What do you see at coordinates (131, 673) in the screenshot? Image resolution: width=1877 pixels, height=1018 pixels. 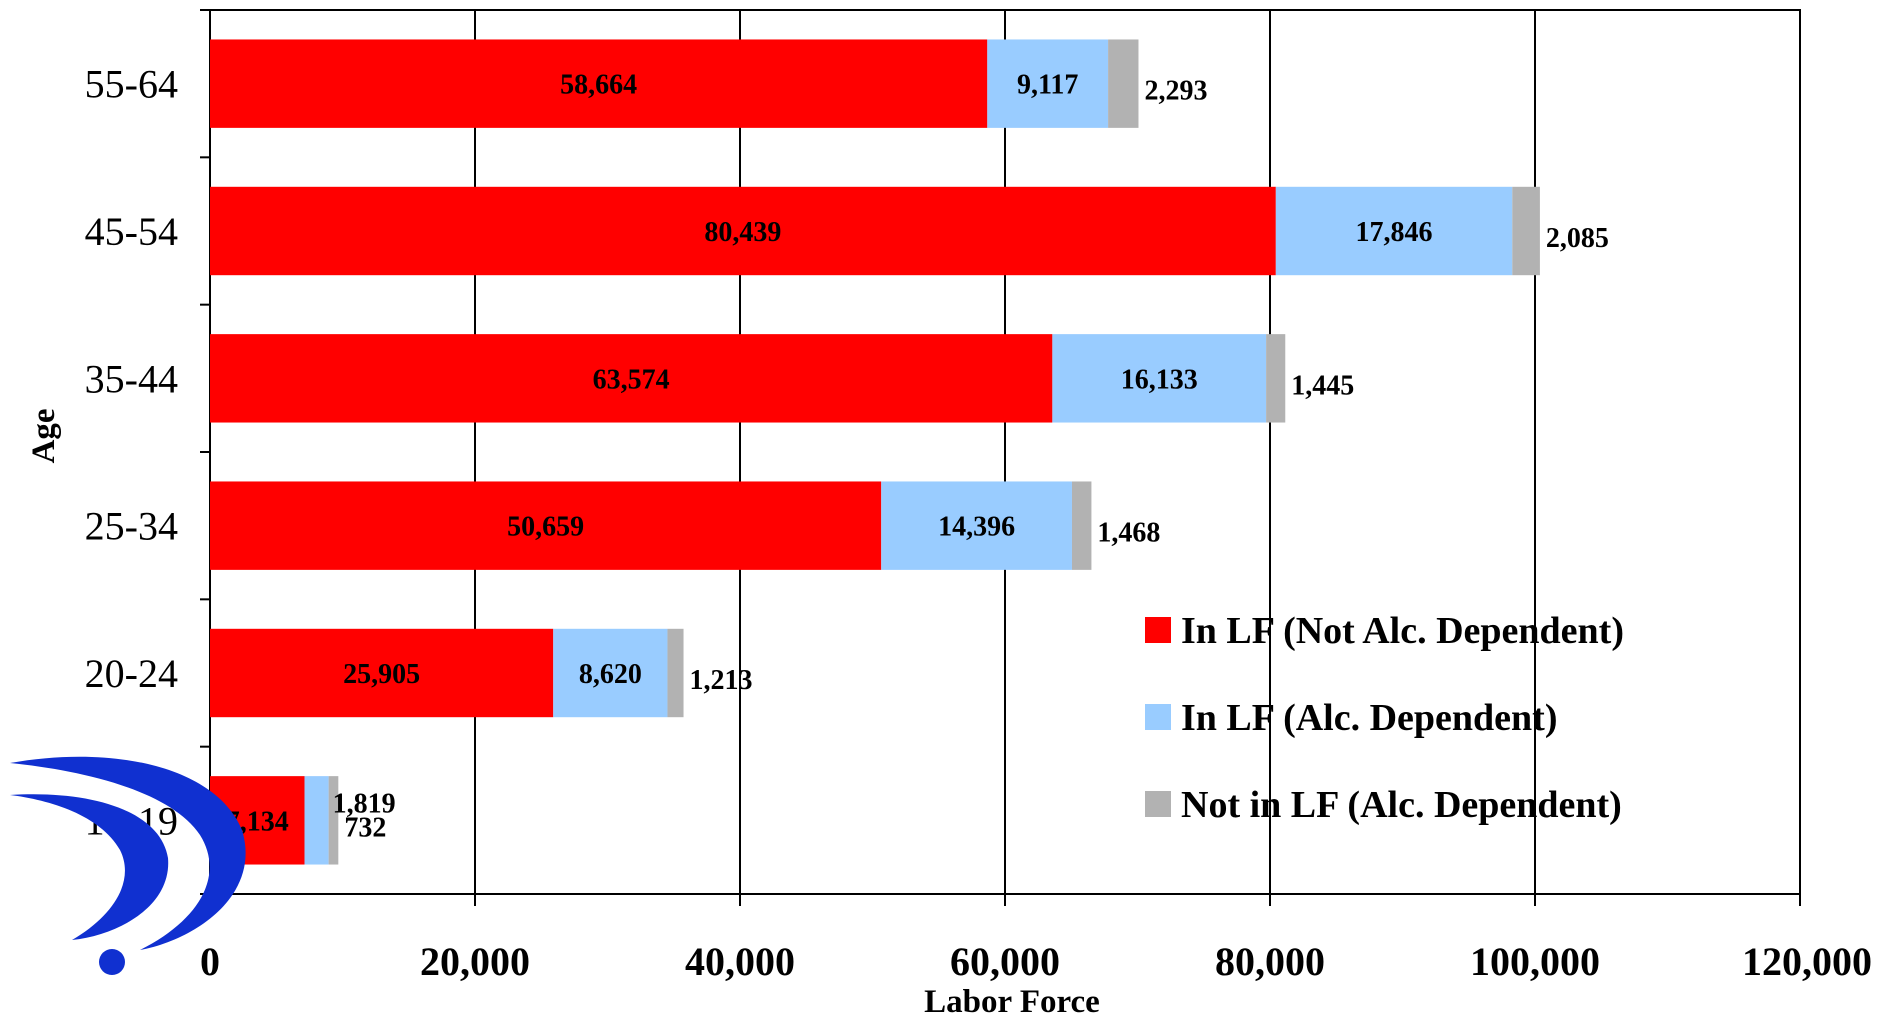 I see `y-tick-label: 20-24` at bounding box center [131, 673].